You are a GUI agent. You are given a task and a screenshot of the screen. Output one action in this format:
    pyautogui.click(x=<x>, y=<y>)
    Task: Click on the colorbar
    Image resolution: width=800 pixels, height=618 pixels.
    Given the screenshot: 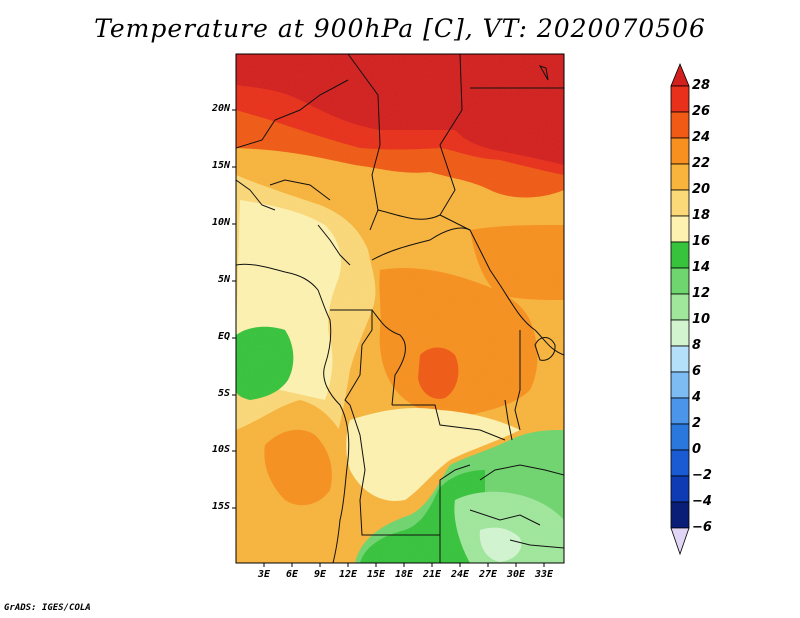 What is the action you would take?
    pyautogui.click(x=680, y=309)
    